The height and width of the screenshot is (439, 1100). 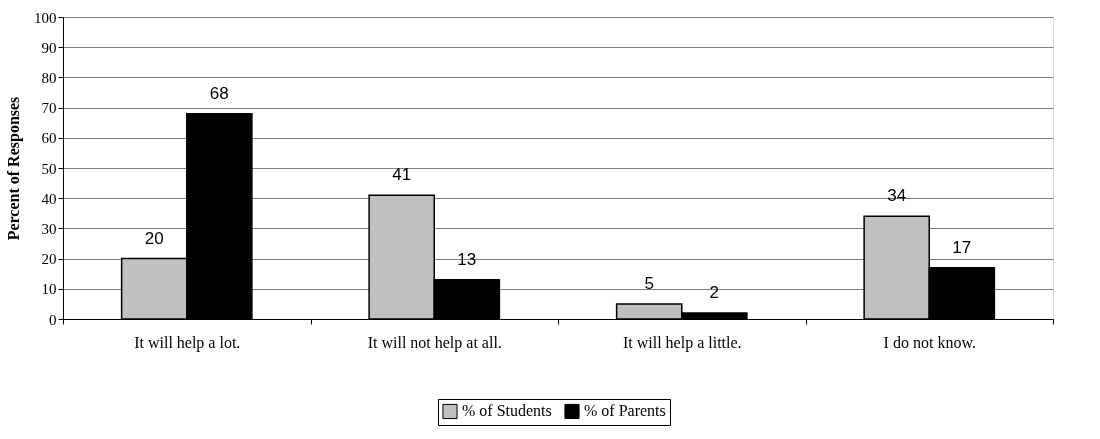 I want to click on y-tick-label: 30, so click(x=49, y=228).